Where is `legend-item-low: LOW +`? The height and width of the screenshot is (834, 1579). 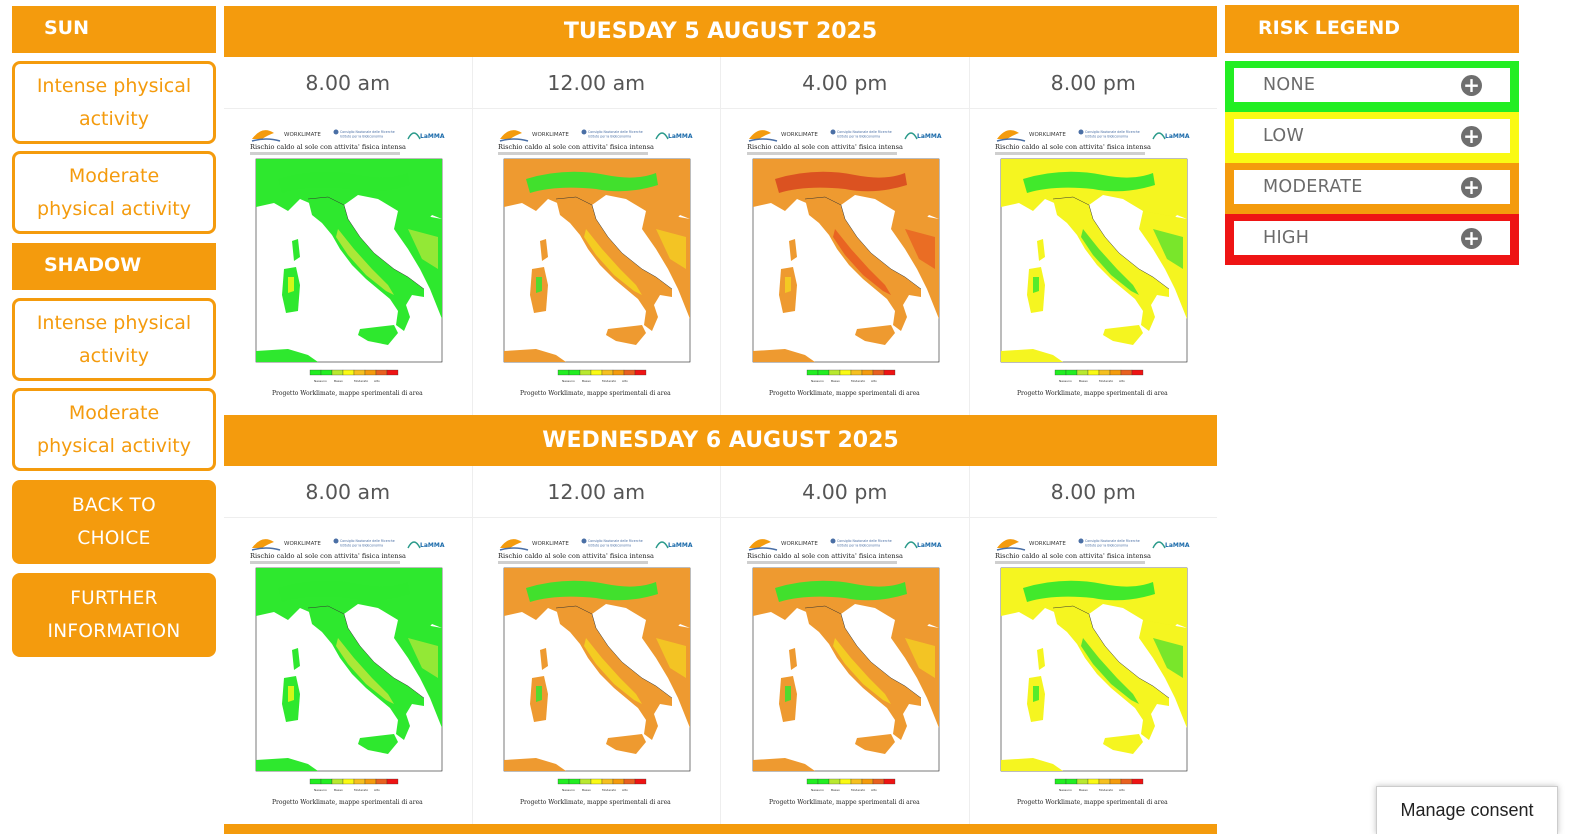 legend-item-low: LOW + is located at coordinates (1372, 137).